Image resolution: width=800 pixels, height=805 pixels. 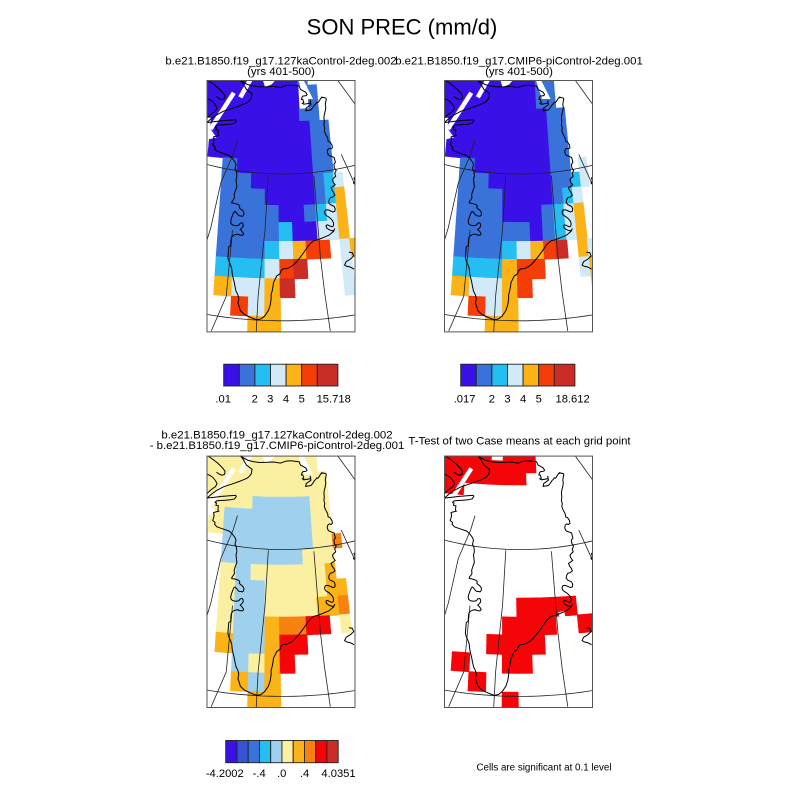 I want to click on svg-text: 15.718, so click(x=334, y=400).